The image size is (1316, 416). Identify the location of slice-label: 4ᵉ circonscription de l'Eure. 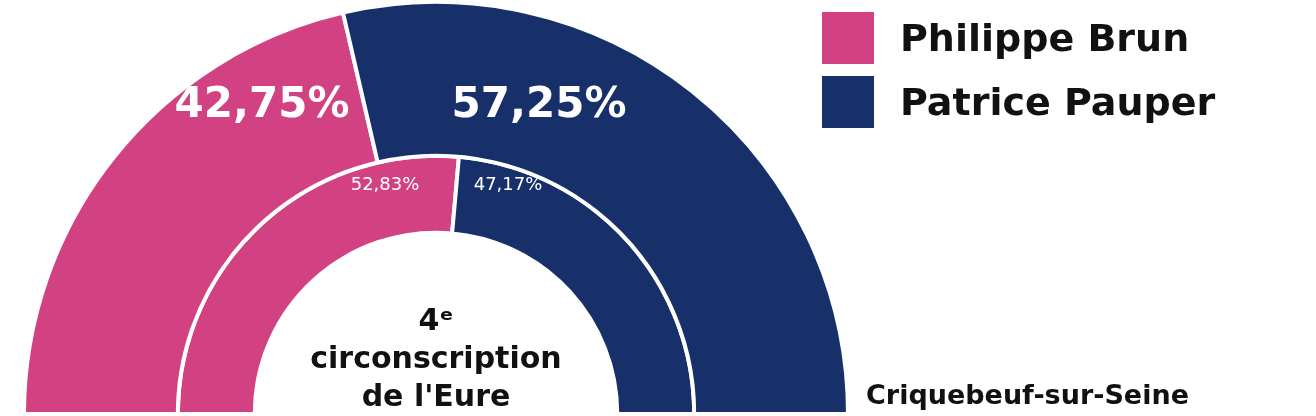
(436, 357).